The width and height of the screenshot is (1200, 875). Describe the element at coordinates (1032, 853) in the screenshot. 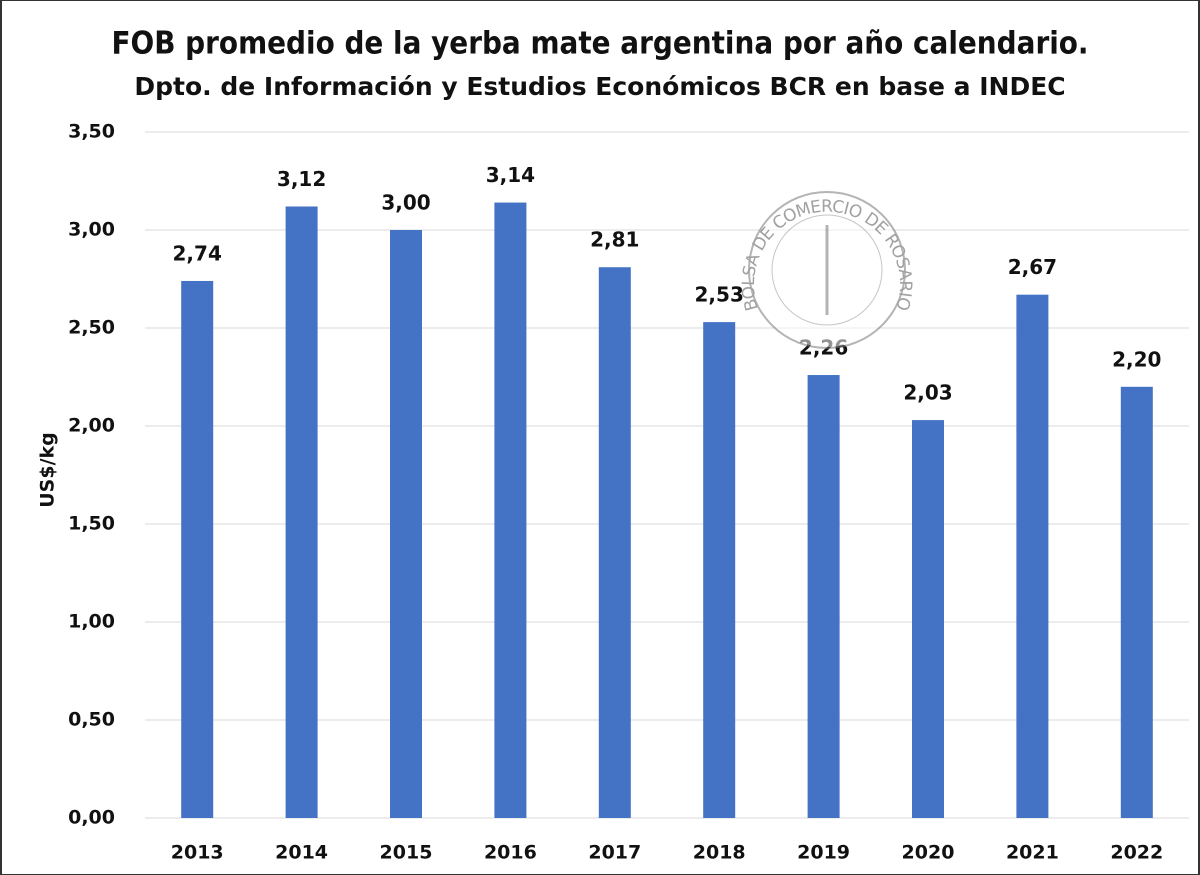

I see `x-tick-label: 2021` at that location.